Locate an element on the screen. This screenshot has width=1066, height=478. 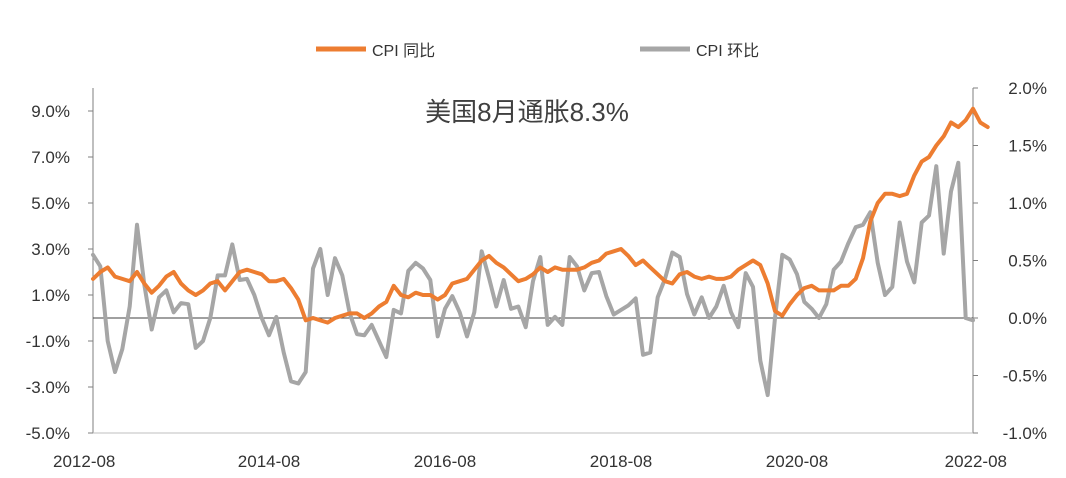
x-tick-label: 2018-08 is located at coordinates (621, 461).